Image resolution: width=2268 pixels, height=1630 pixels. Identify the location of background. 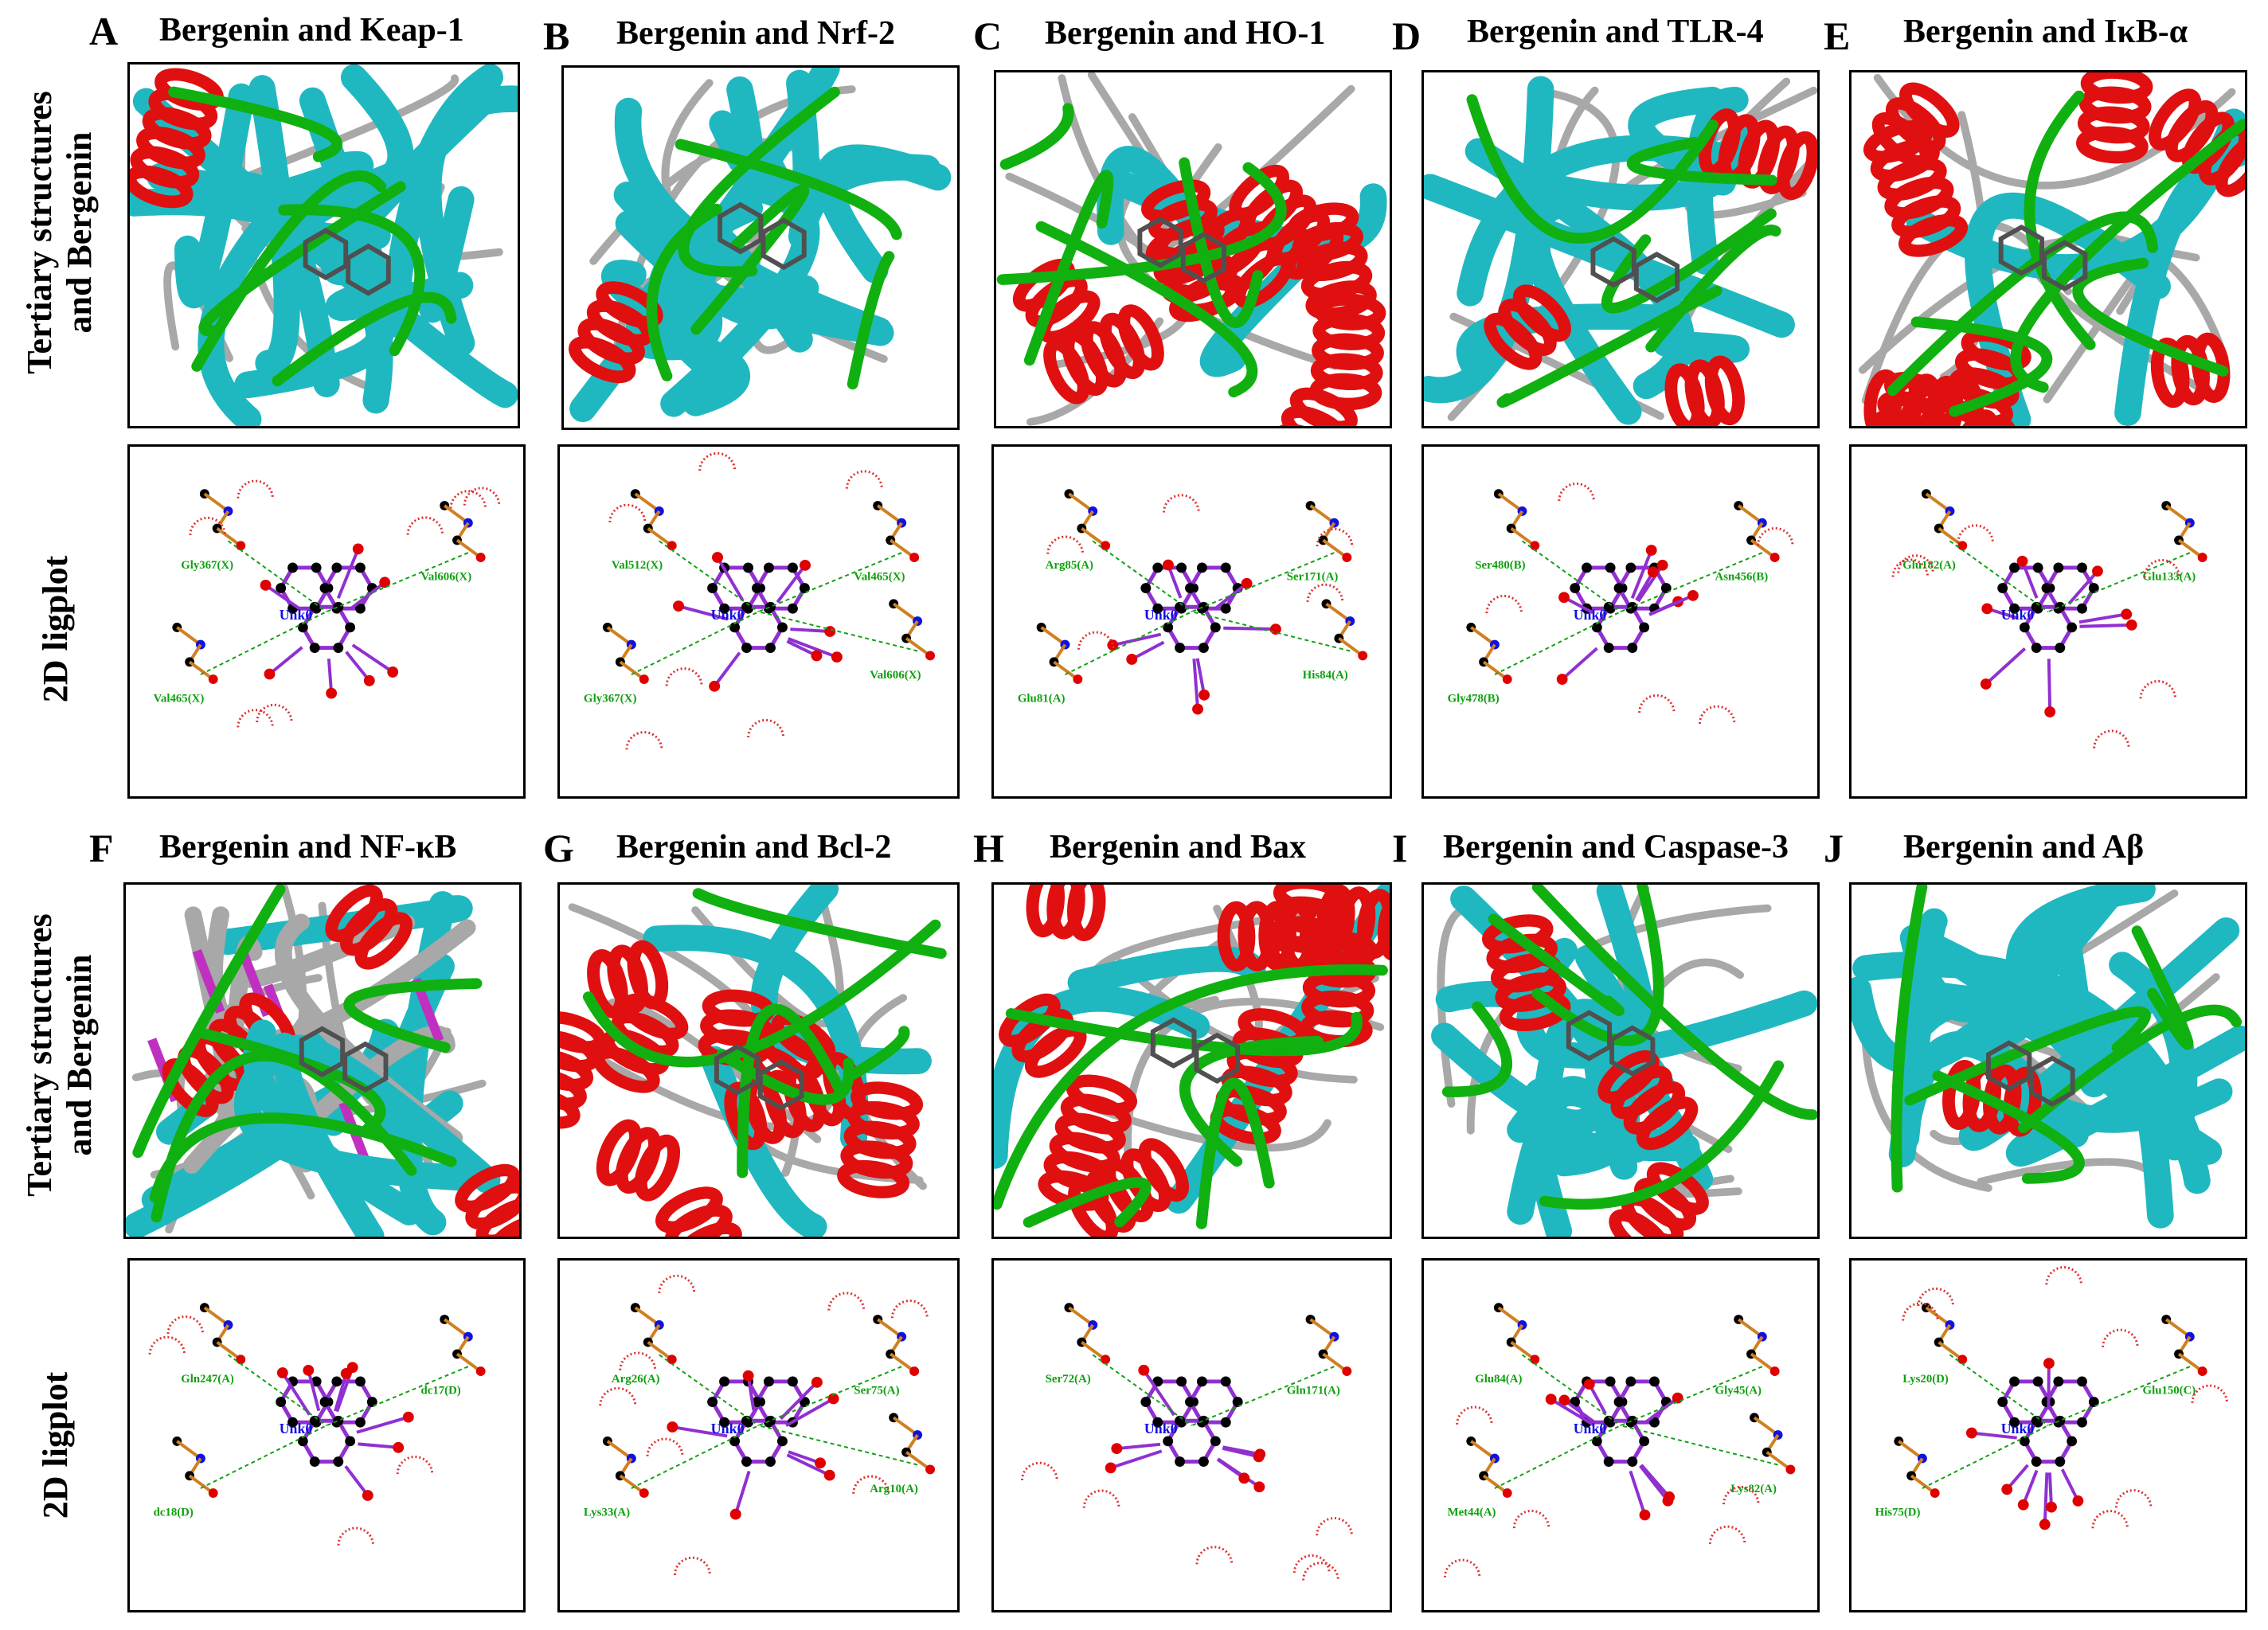
(1192, 1436).